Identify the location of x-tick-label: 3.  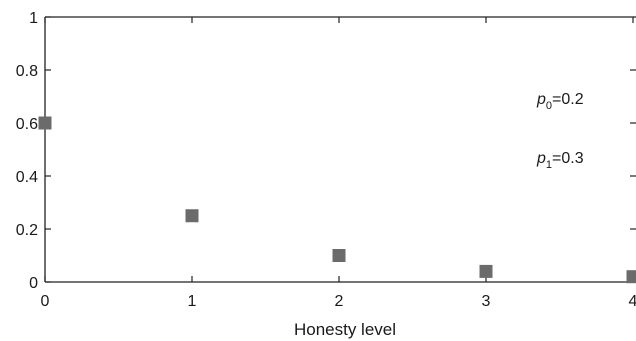
(486, 301).